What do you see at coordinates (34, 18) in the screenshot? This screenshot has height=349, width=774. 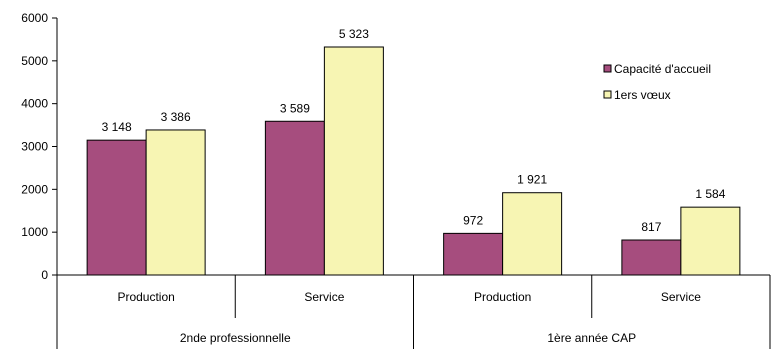 I see `y-tick-label: 6000` at bounding box center [34, 18].